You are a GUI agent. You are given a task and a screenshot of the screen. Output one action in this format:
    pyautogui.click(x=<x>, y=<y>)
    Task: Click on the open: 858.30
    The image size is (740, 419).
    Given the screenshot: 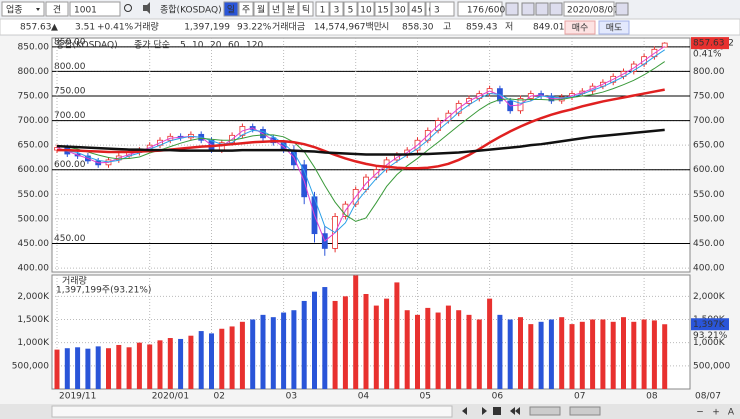 What is the action you would take?
    pyautogui.click(x=418, y=28)
    